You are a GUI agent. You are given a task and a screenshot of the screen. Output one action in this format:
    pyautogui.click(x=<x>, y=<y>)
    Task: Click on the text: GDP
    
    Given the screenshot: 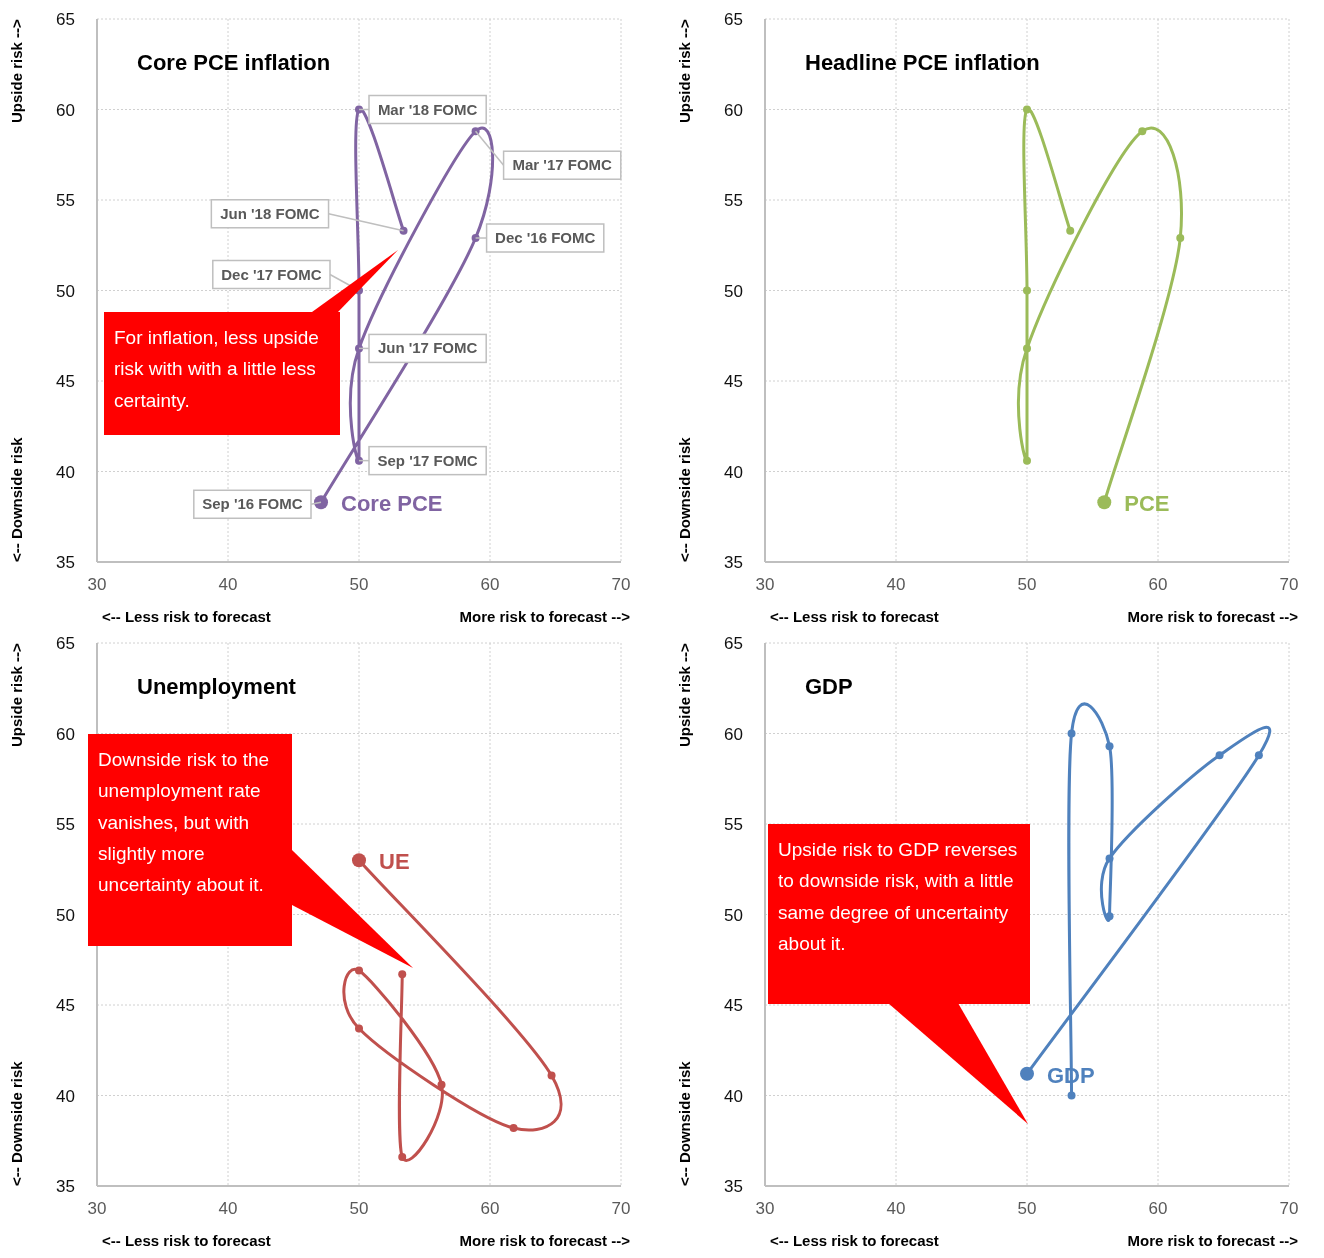 What is the action you would take?
    pyautogui.click(x=829, y=687)
    